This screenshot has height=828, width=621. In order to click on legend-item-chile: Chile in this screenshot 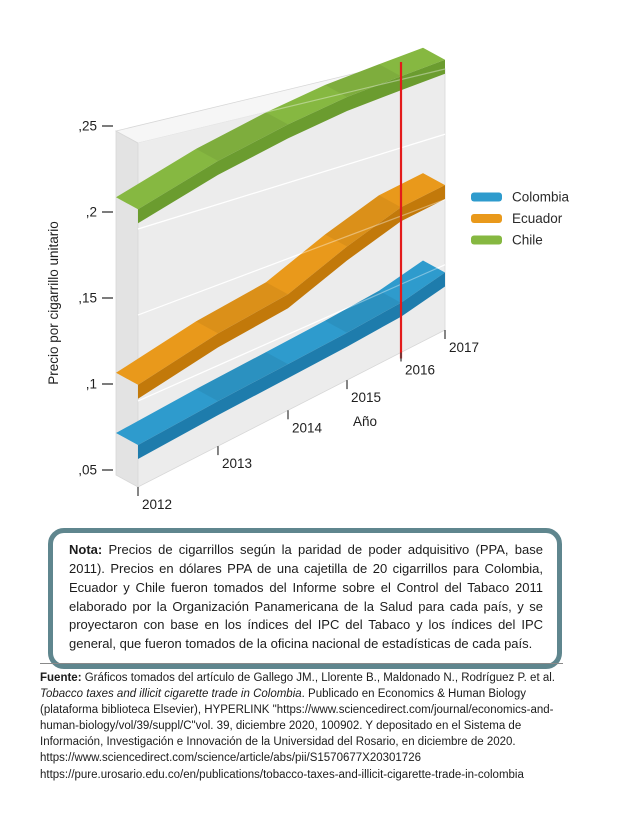, I will do `click(507, 240)`.